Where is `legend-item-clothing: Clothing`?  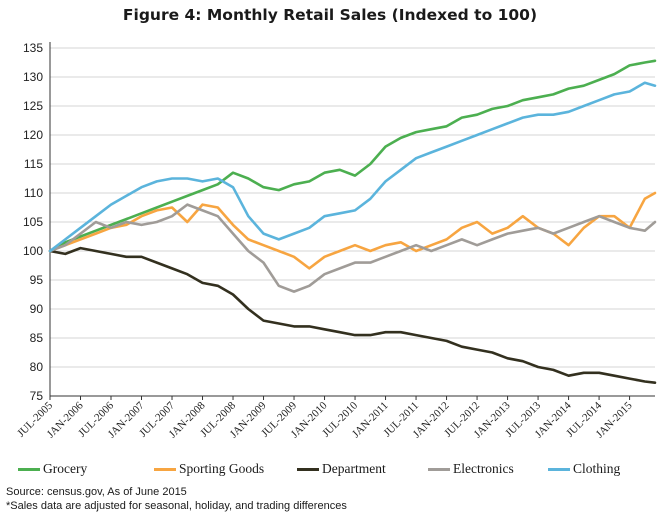 legend-item-clothing: Clothing is located at coordinates (584, 469).